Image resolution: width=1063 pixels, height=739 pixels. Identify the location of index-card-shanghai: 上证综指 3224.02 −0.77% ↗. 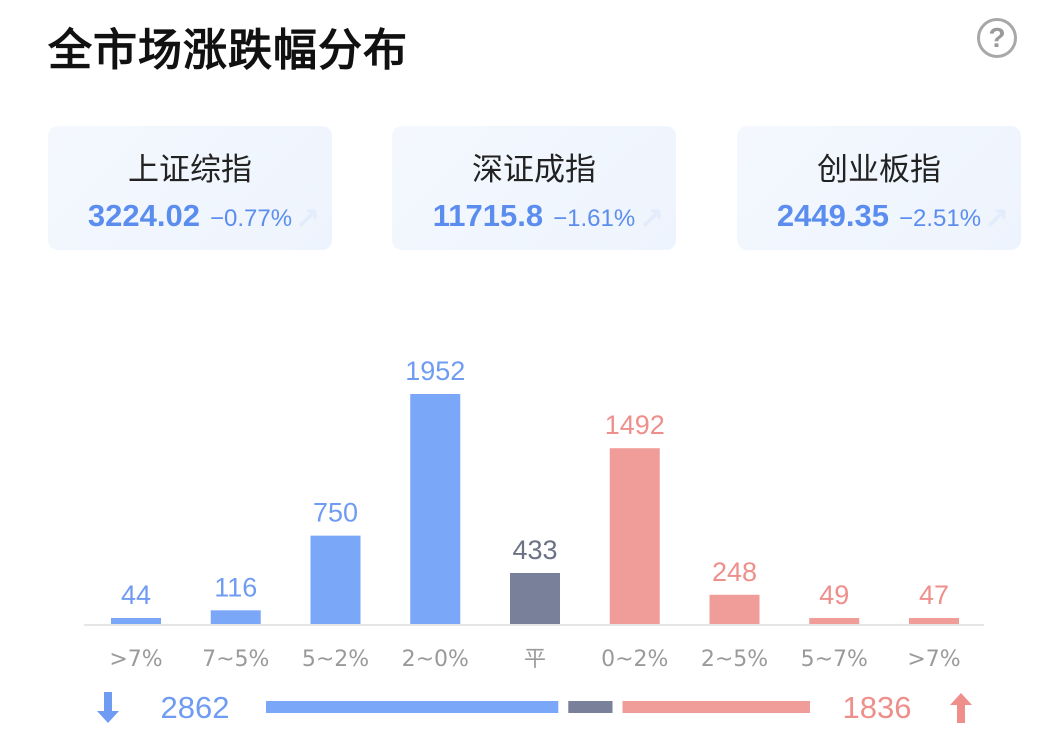
(190, 188).